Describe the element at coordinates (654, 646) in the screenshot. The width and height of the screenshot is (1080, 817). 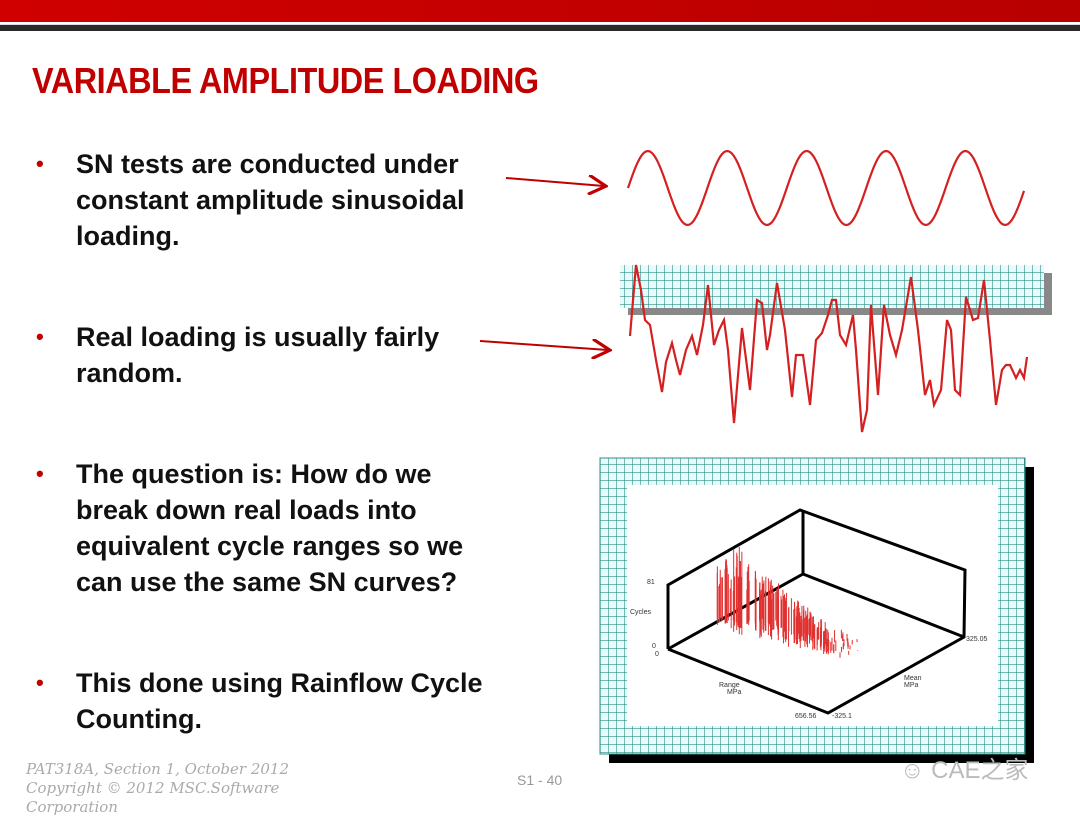
I see `z-min-label: 0` at that location.